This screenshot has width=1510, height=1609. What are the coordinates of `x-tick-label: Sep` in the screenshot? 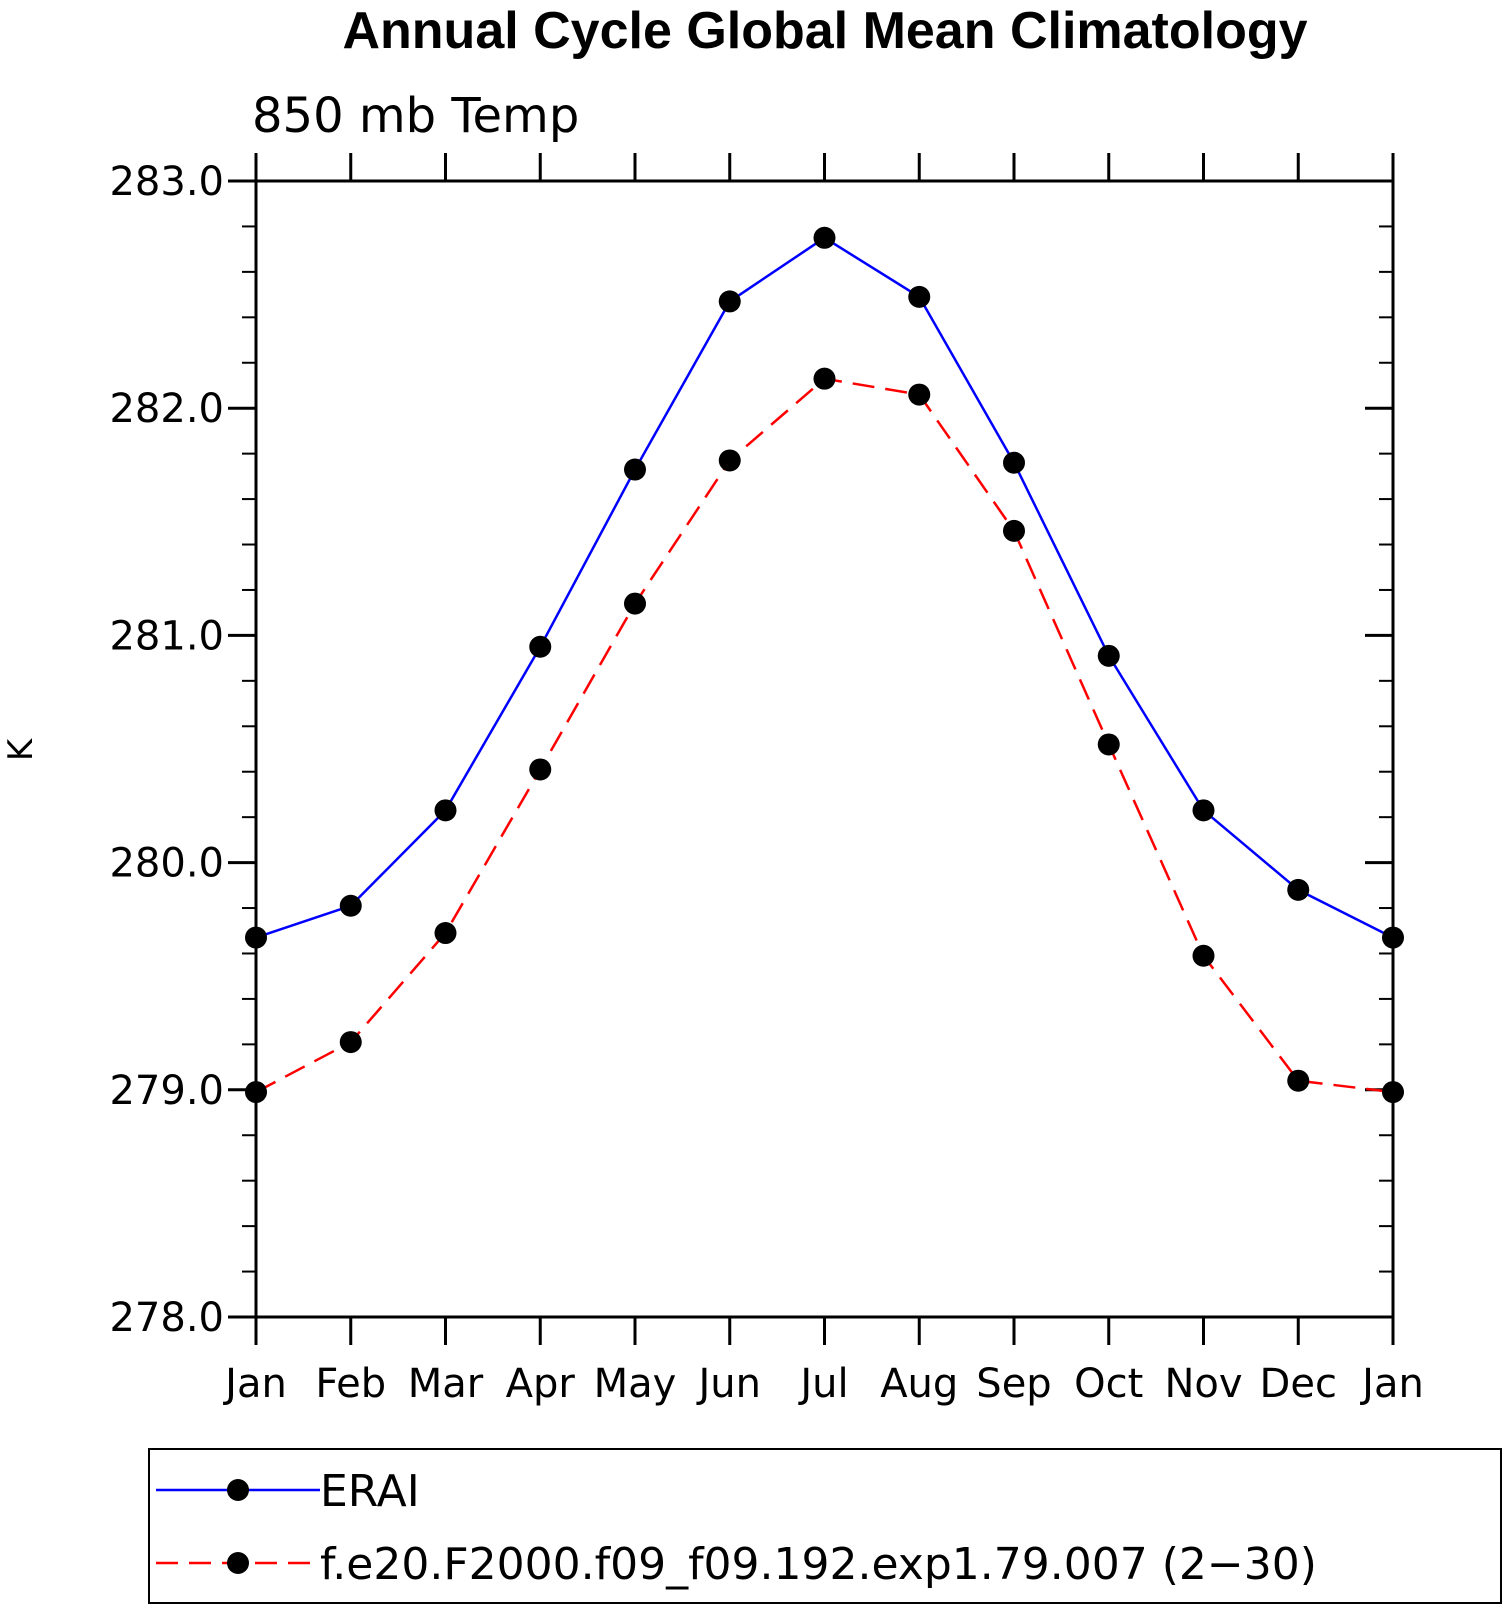 It's located at (1013, 1384).